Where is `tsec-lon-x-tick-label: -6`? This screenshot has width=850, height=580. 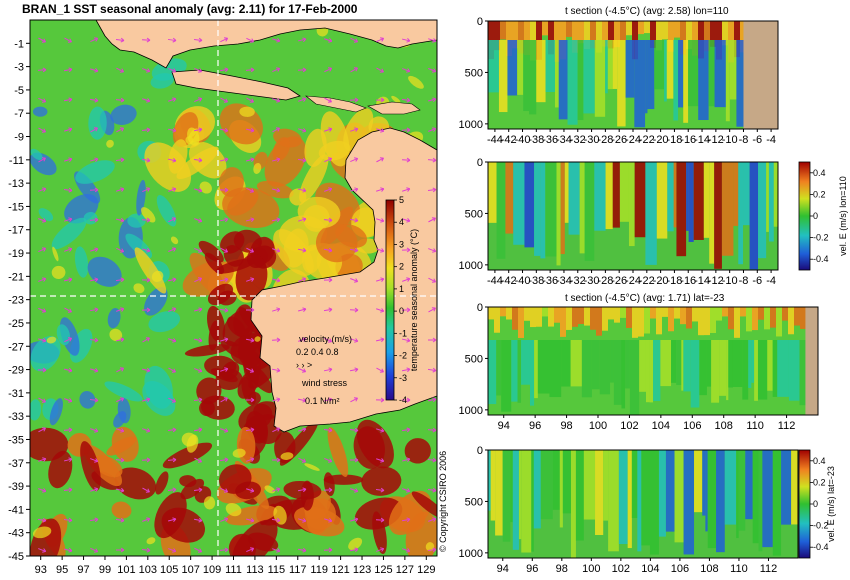
tsec-lon-x-tick-label: -6 is located at coordinates (757, 140).